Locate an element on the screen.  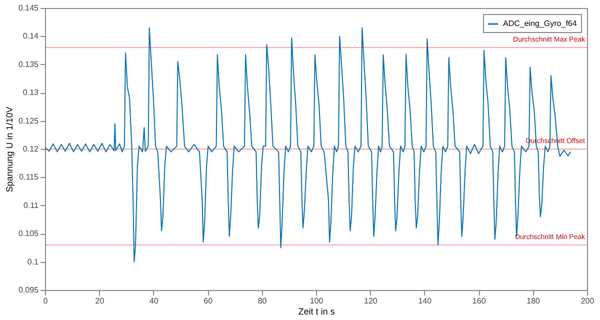
y-tick-label: 0.1 is located at coordinates (33, 261).